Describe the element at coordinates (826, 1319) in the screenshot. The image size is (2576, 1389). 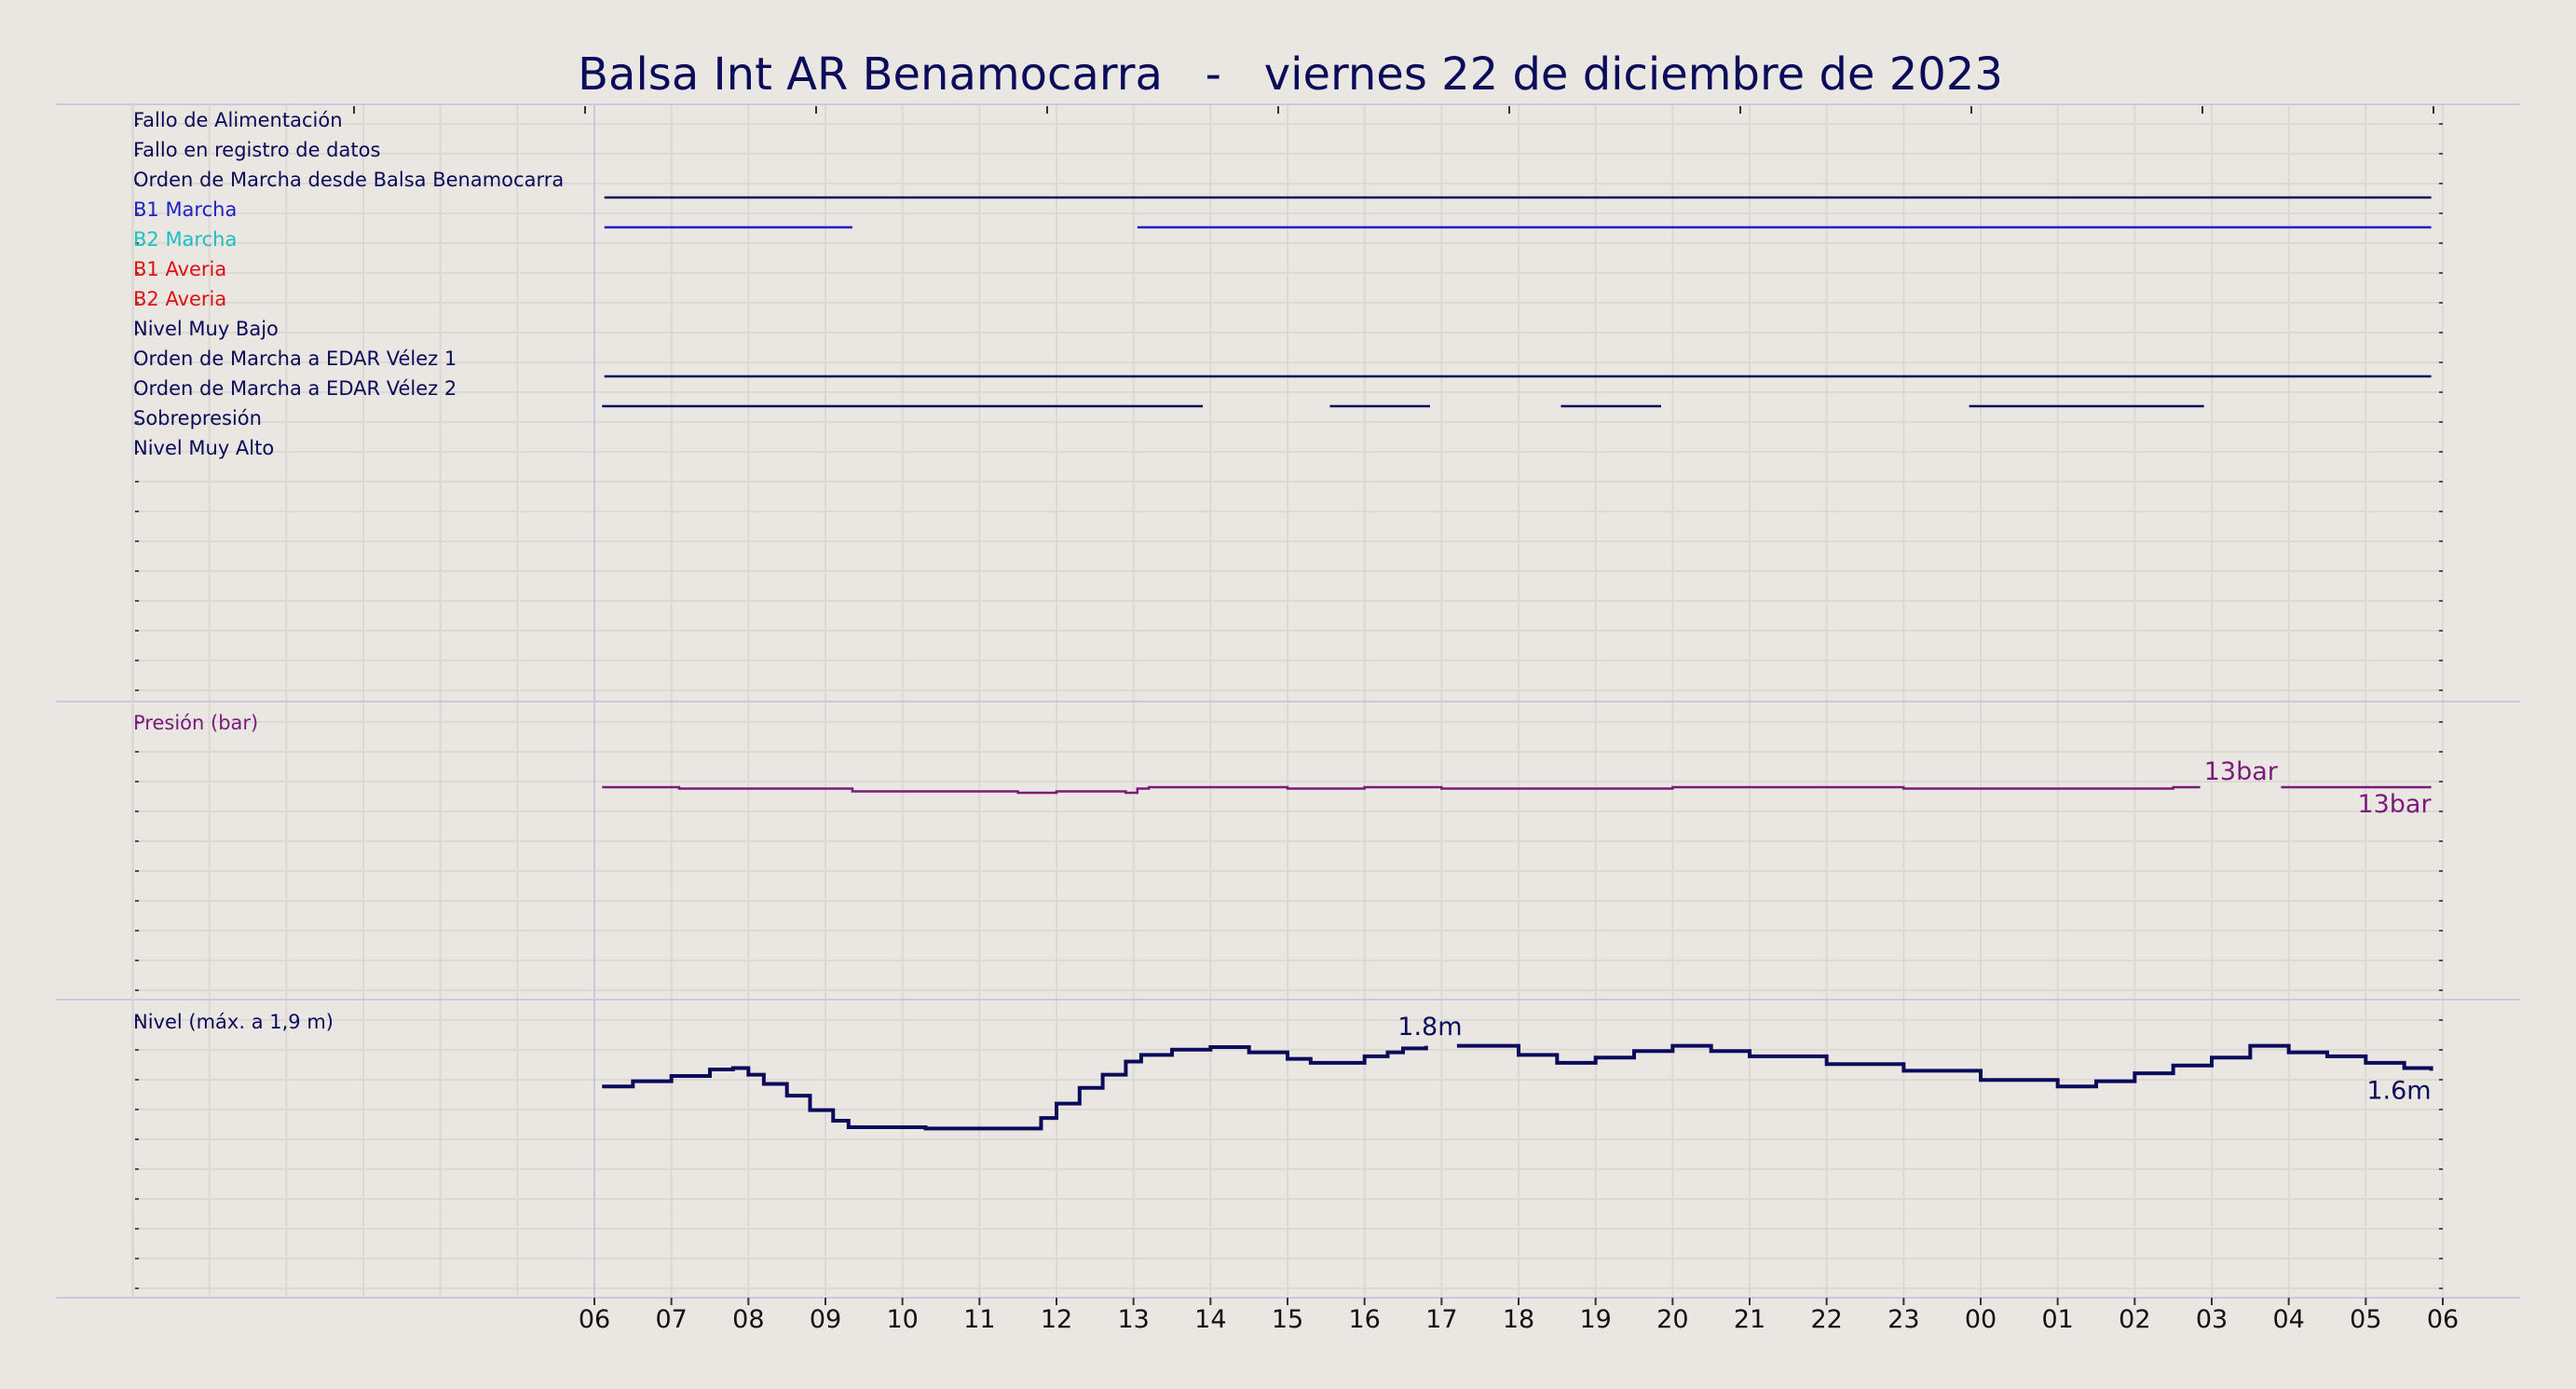
I see `x-tick-label: 09` at that location.